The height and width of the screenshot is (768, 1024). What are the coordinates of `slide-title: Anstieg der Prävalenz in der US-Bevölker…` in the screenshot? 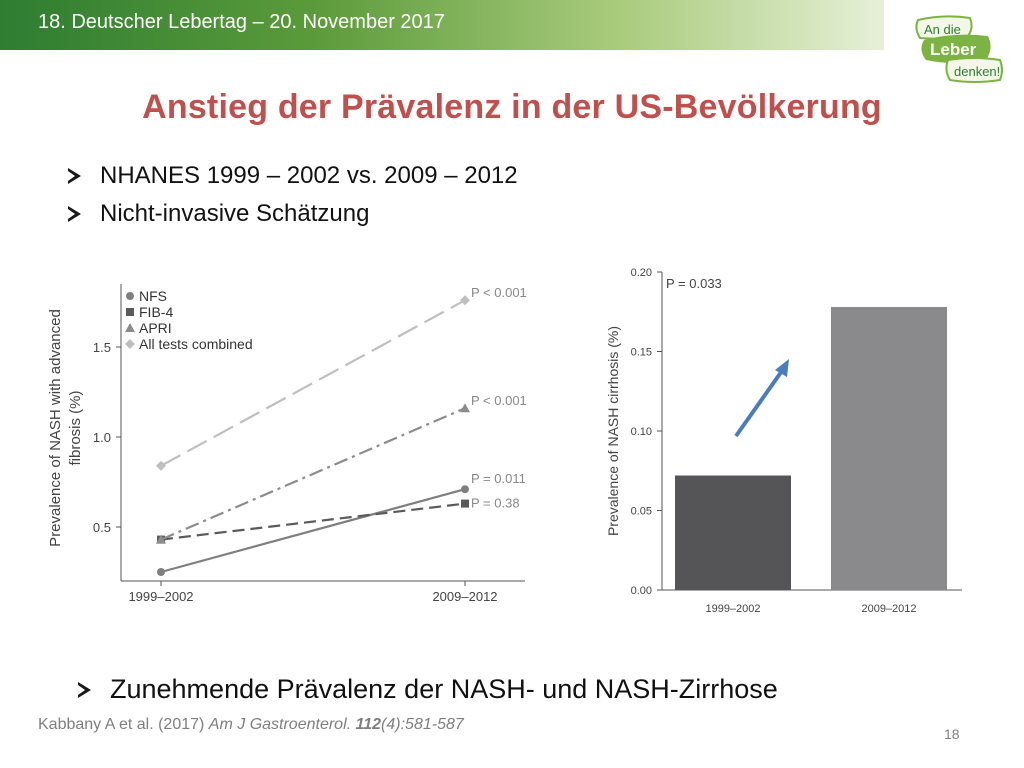 It's located at (512, 107).